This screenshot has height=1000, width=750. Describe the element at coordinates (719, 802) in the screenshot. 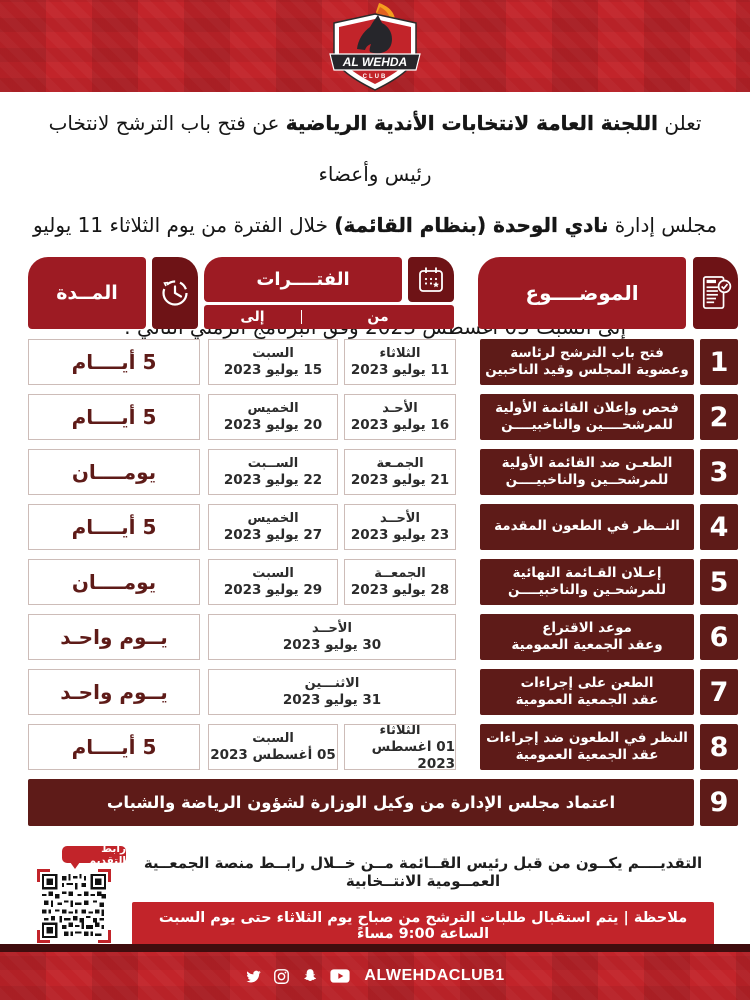

I see `row-number: 9` at that location.